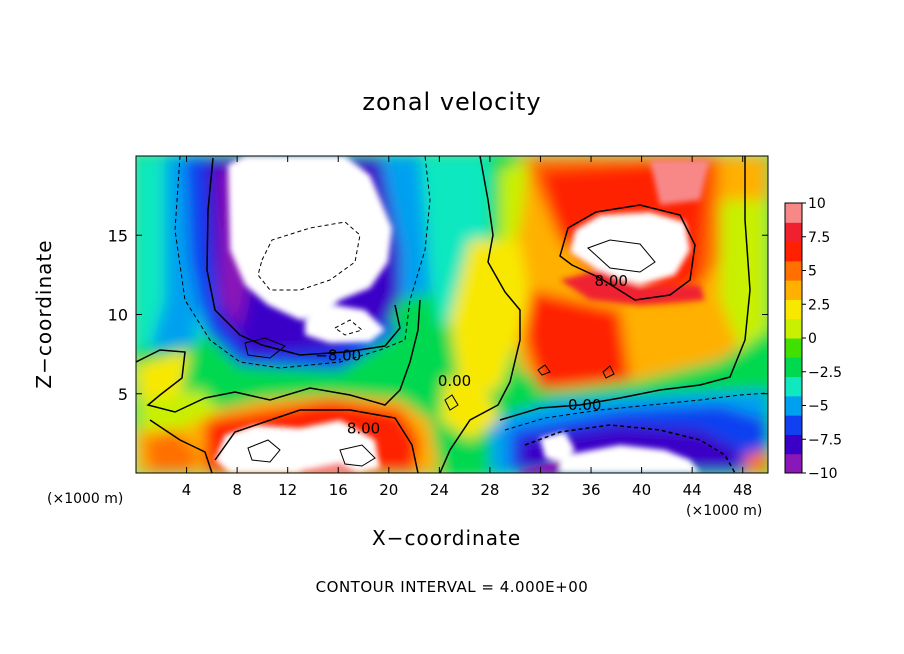  I want to click on colorbar-tick-label: −5, so click(818, 407).